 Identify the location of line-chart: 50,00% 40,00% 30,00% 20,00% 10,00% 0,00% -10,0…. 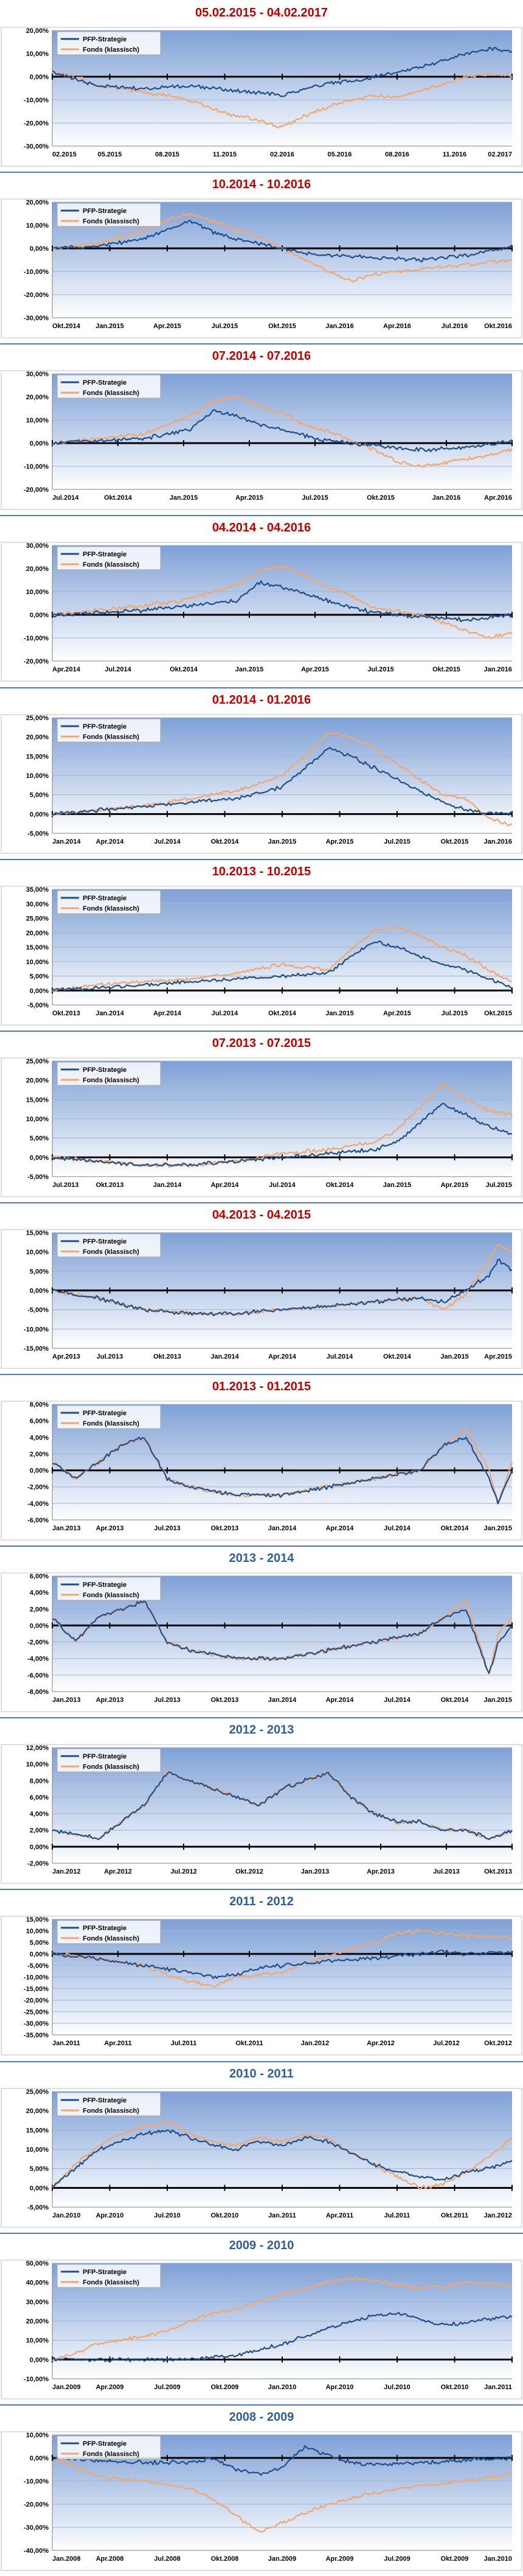
(261, 2329).